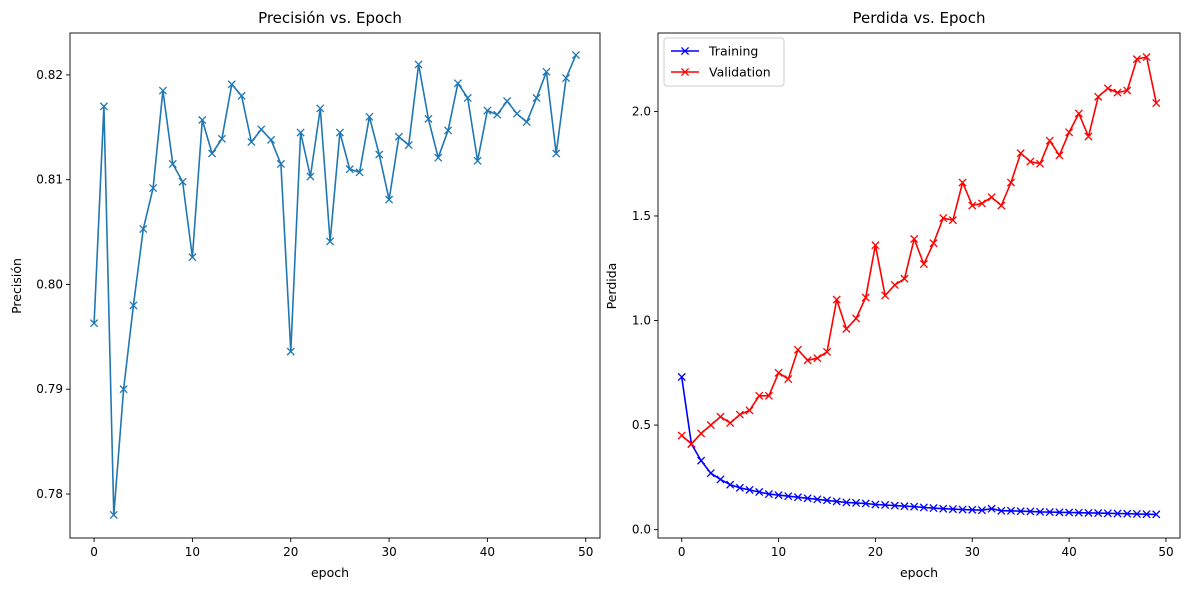  What do you see at coordinates (641, 216) in the screenshot?
I see `y-tick-label: 1.5` at bounding box center [641, 216].